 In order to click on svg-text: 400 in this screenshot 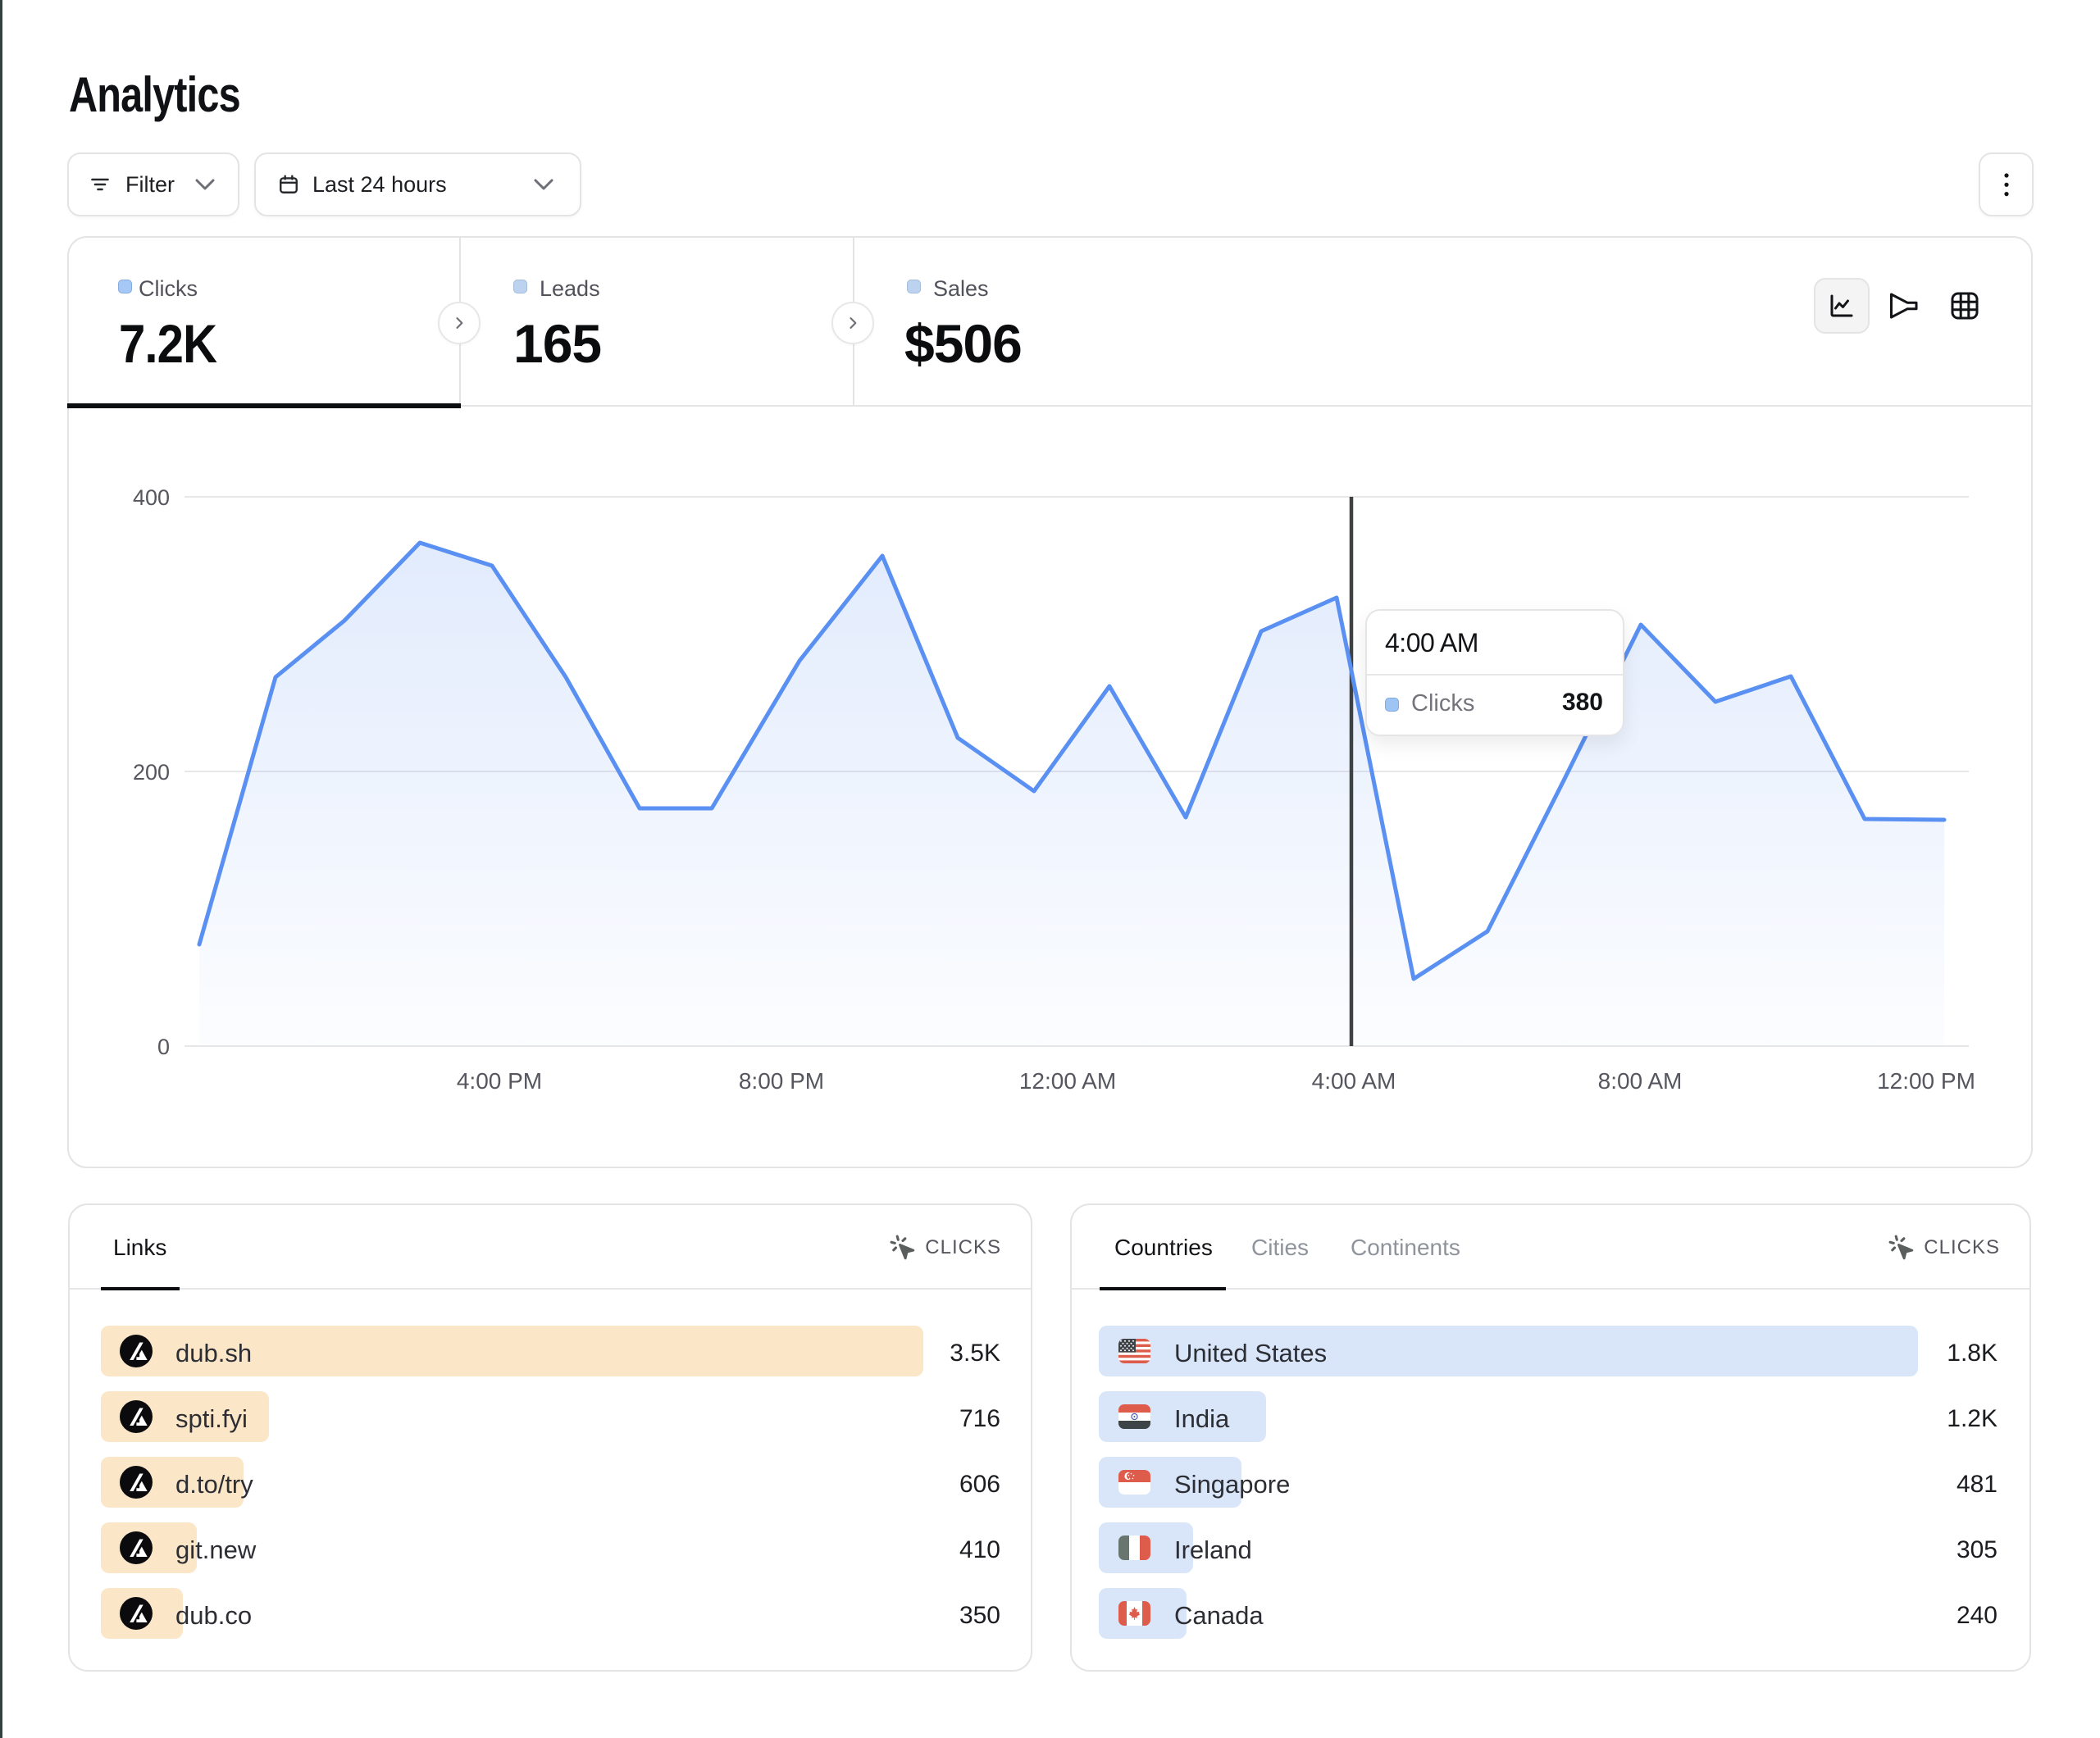, I will do `click(151, 497)`.